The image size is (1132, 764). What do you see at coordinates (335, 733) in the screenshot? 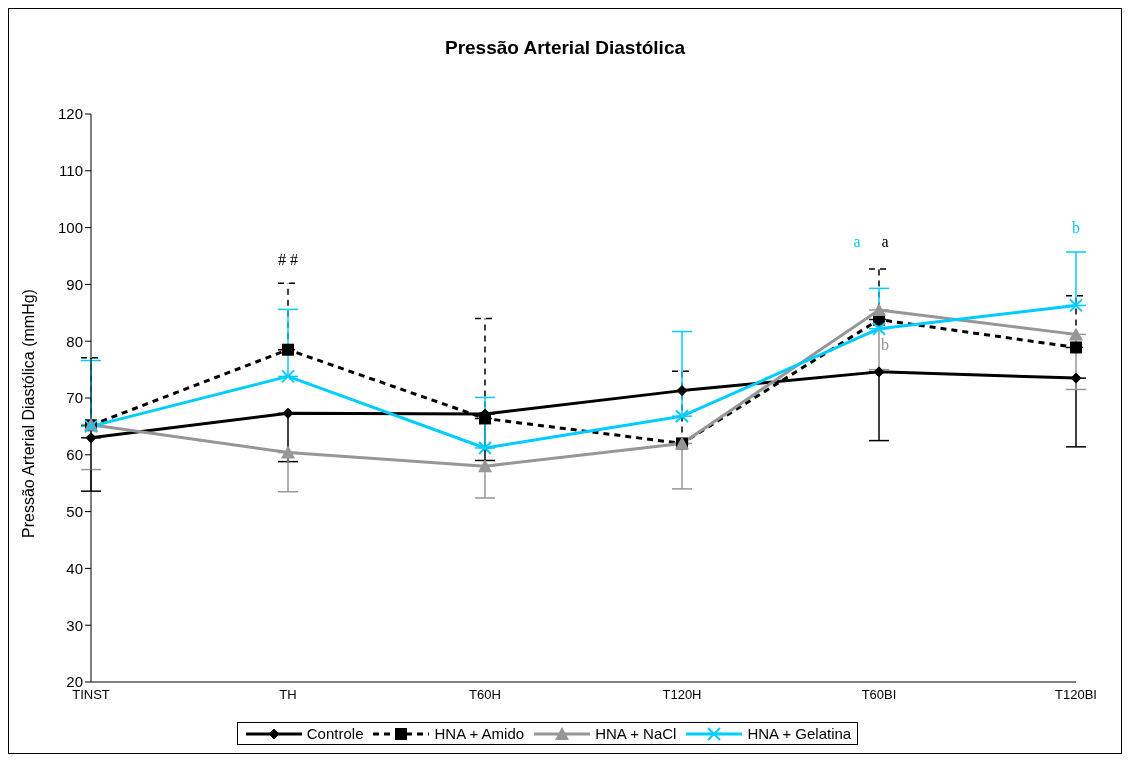
I see `legend-label: Controle` at bounding box center [335, 733].